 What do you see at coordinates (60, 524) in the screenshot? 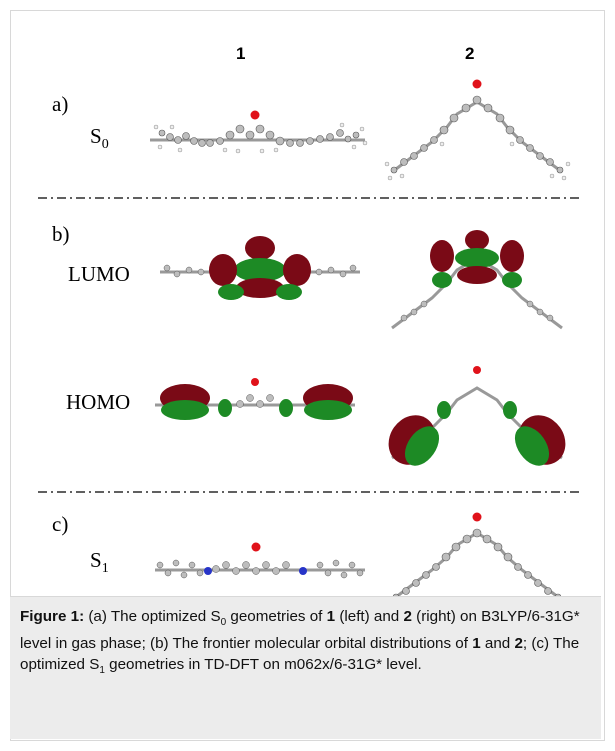
I see `panel-label-c: c)` at bounding box center [60, 524].